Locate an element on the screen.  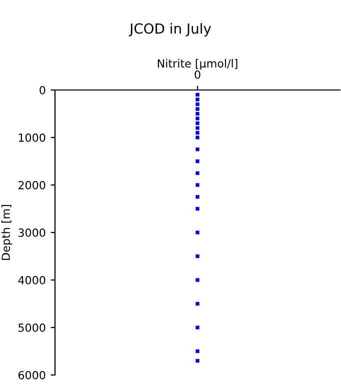
y-axis-title: Depth [m] is located at coordinates (6, 232).